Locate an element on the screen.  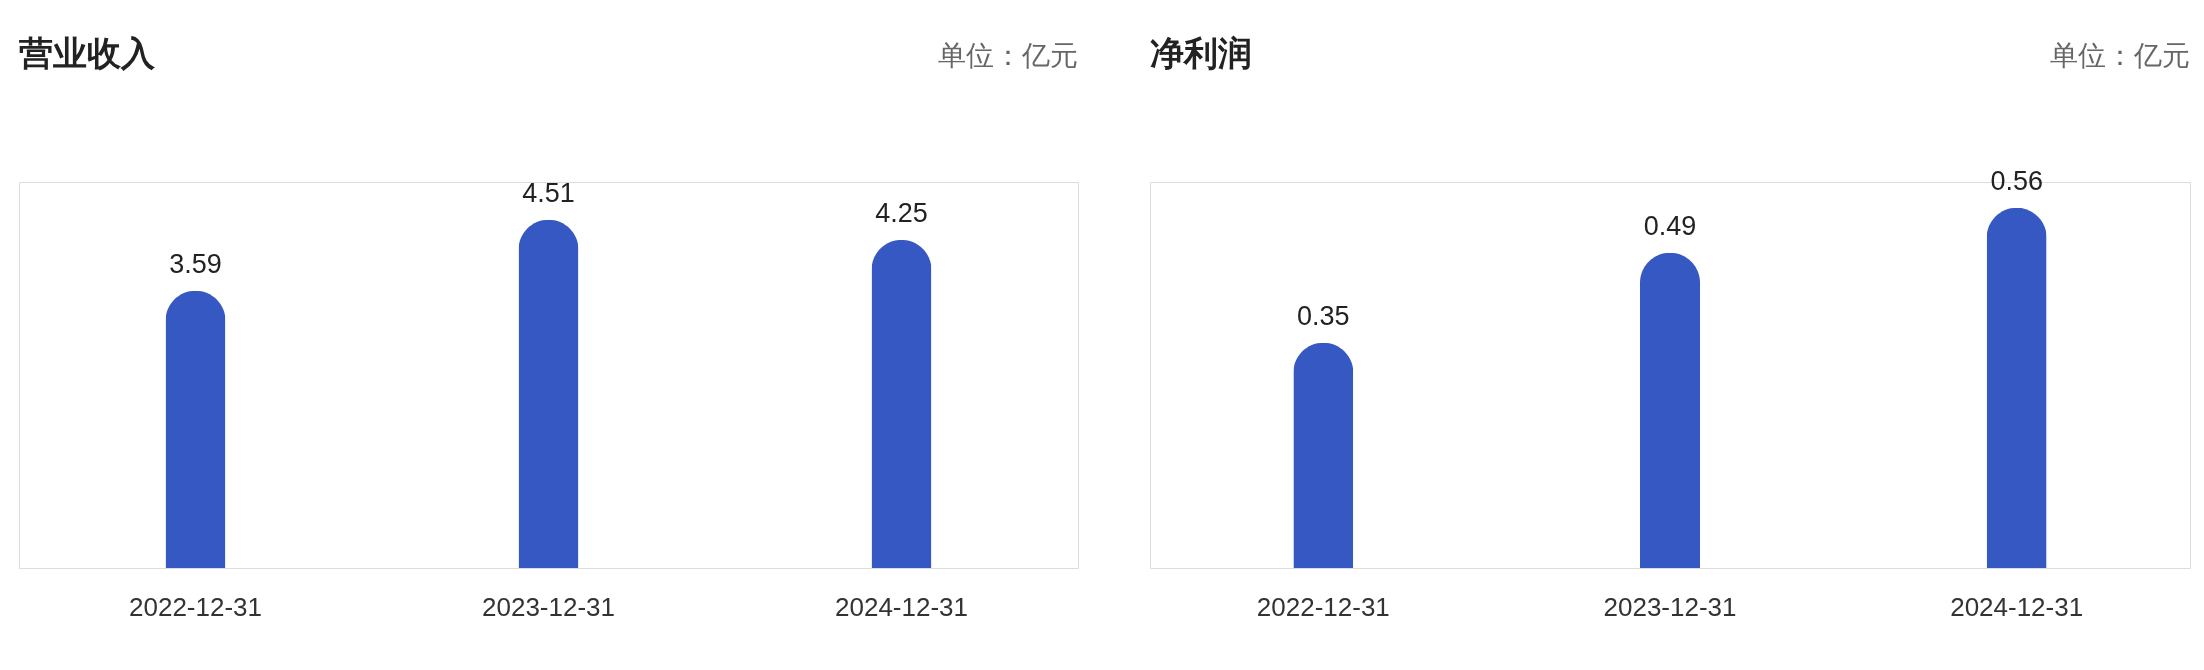
data-label: 4.25 is located at coordinates (901, 212).